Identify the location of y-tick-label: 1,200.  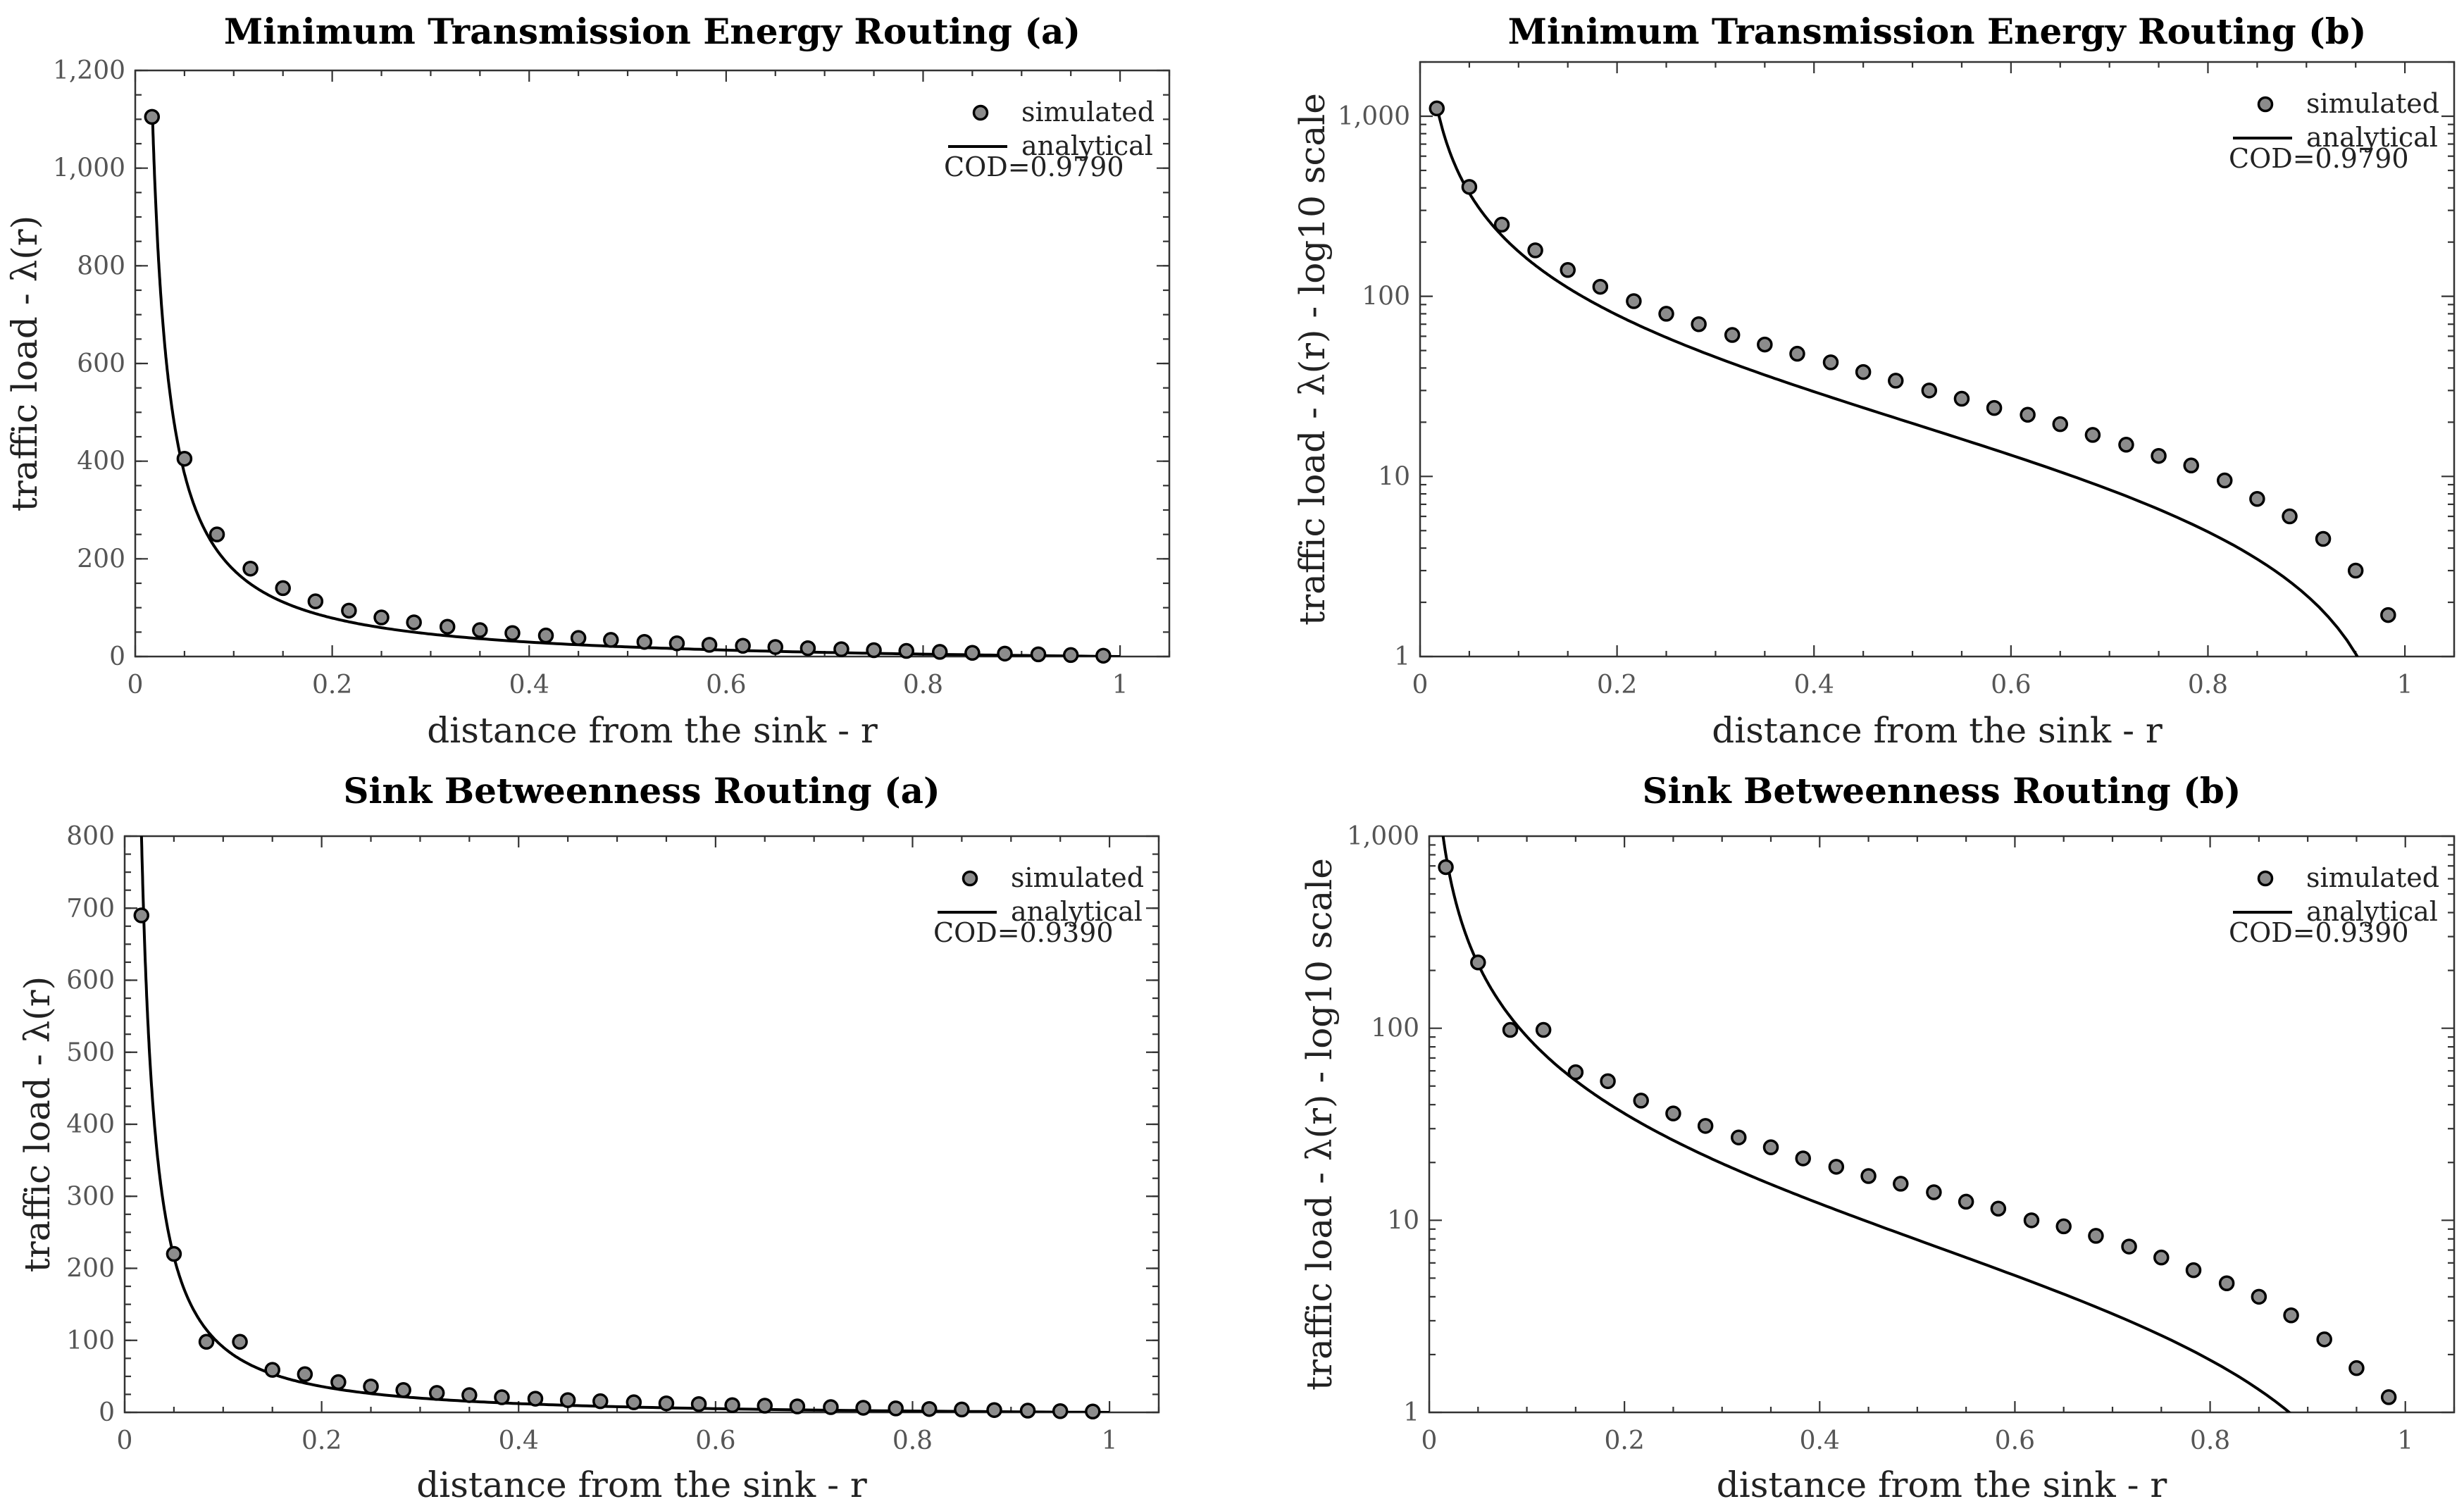
(89, 70).